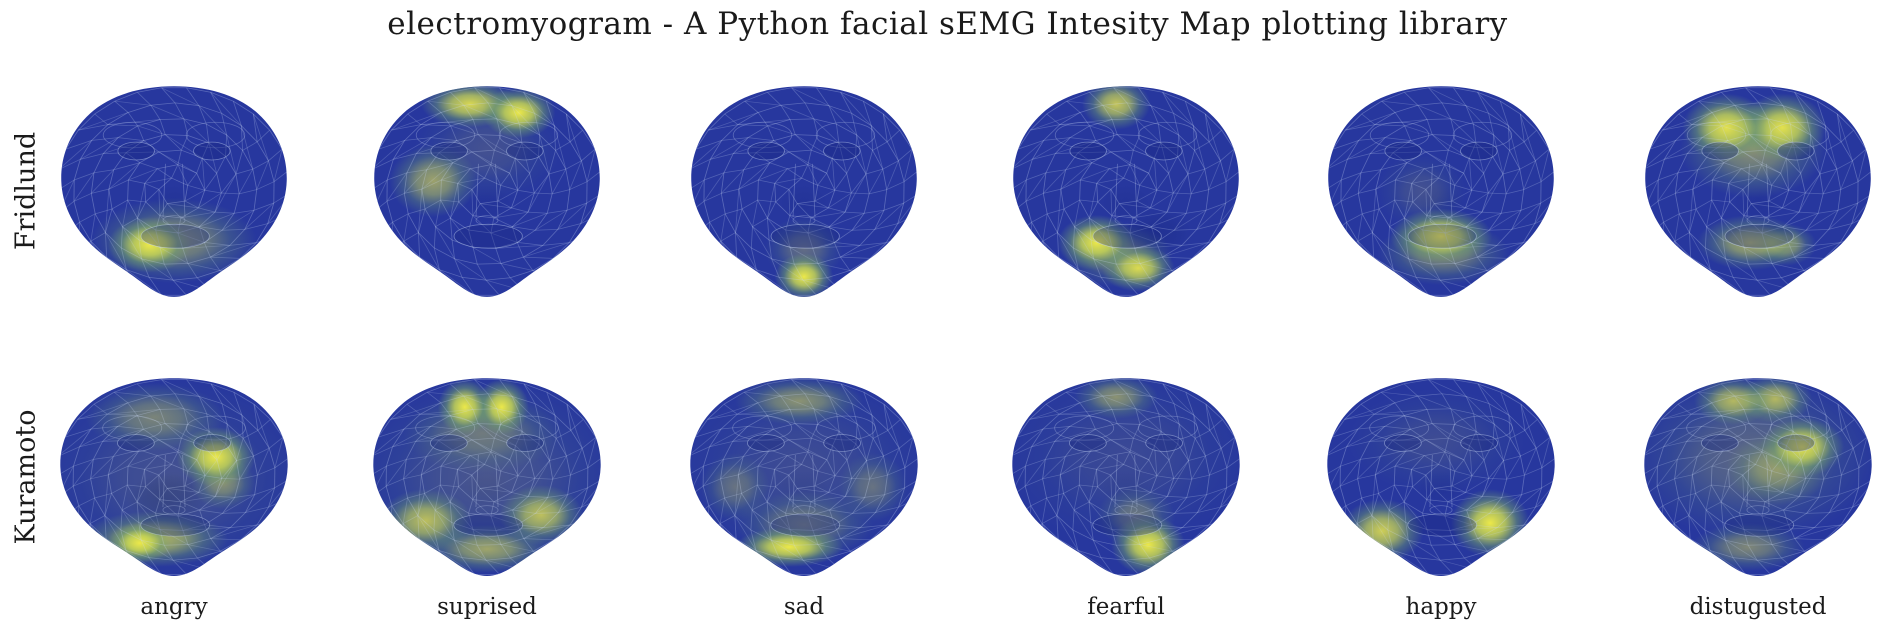  I want to click on face-fridlund-sad, so click(804, 191).